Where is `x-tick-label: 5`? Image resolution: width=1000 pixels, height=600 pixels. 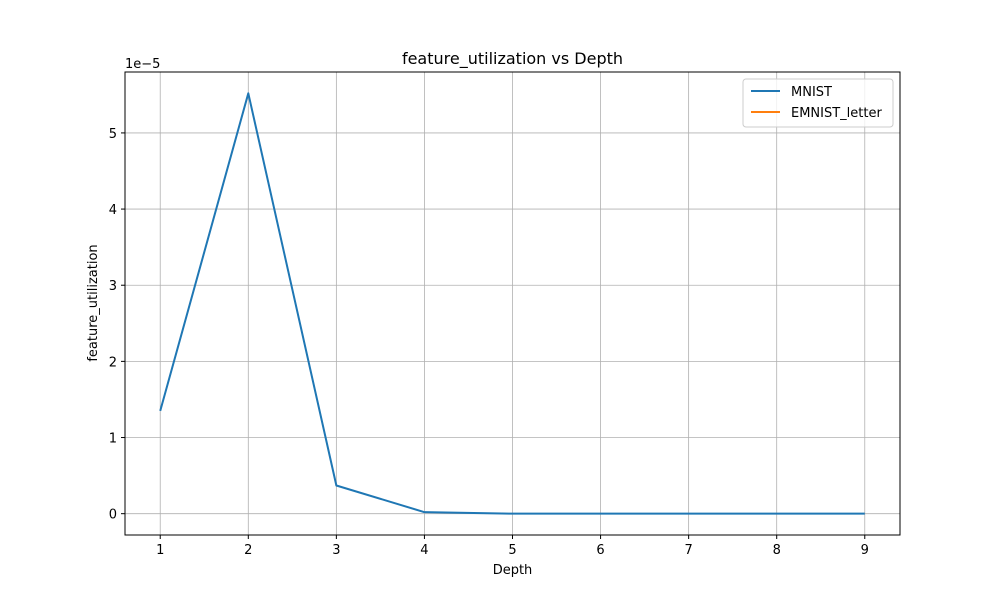 x-tick-label: 5 is located at coordinates (512, 550).